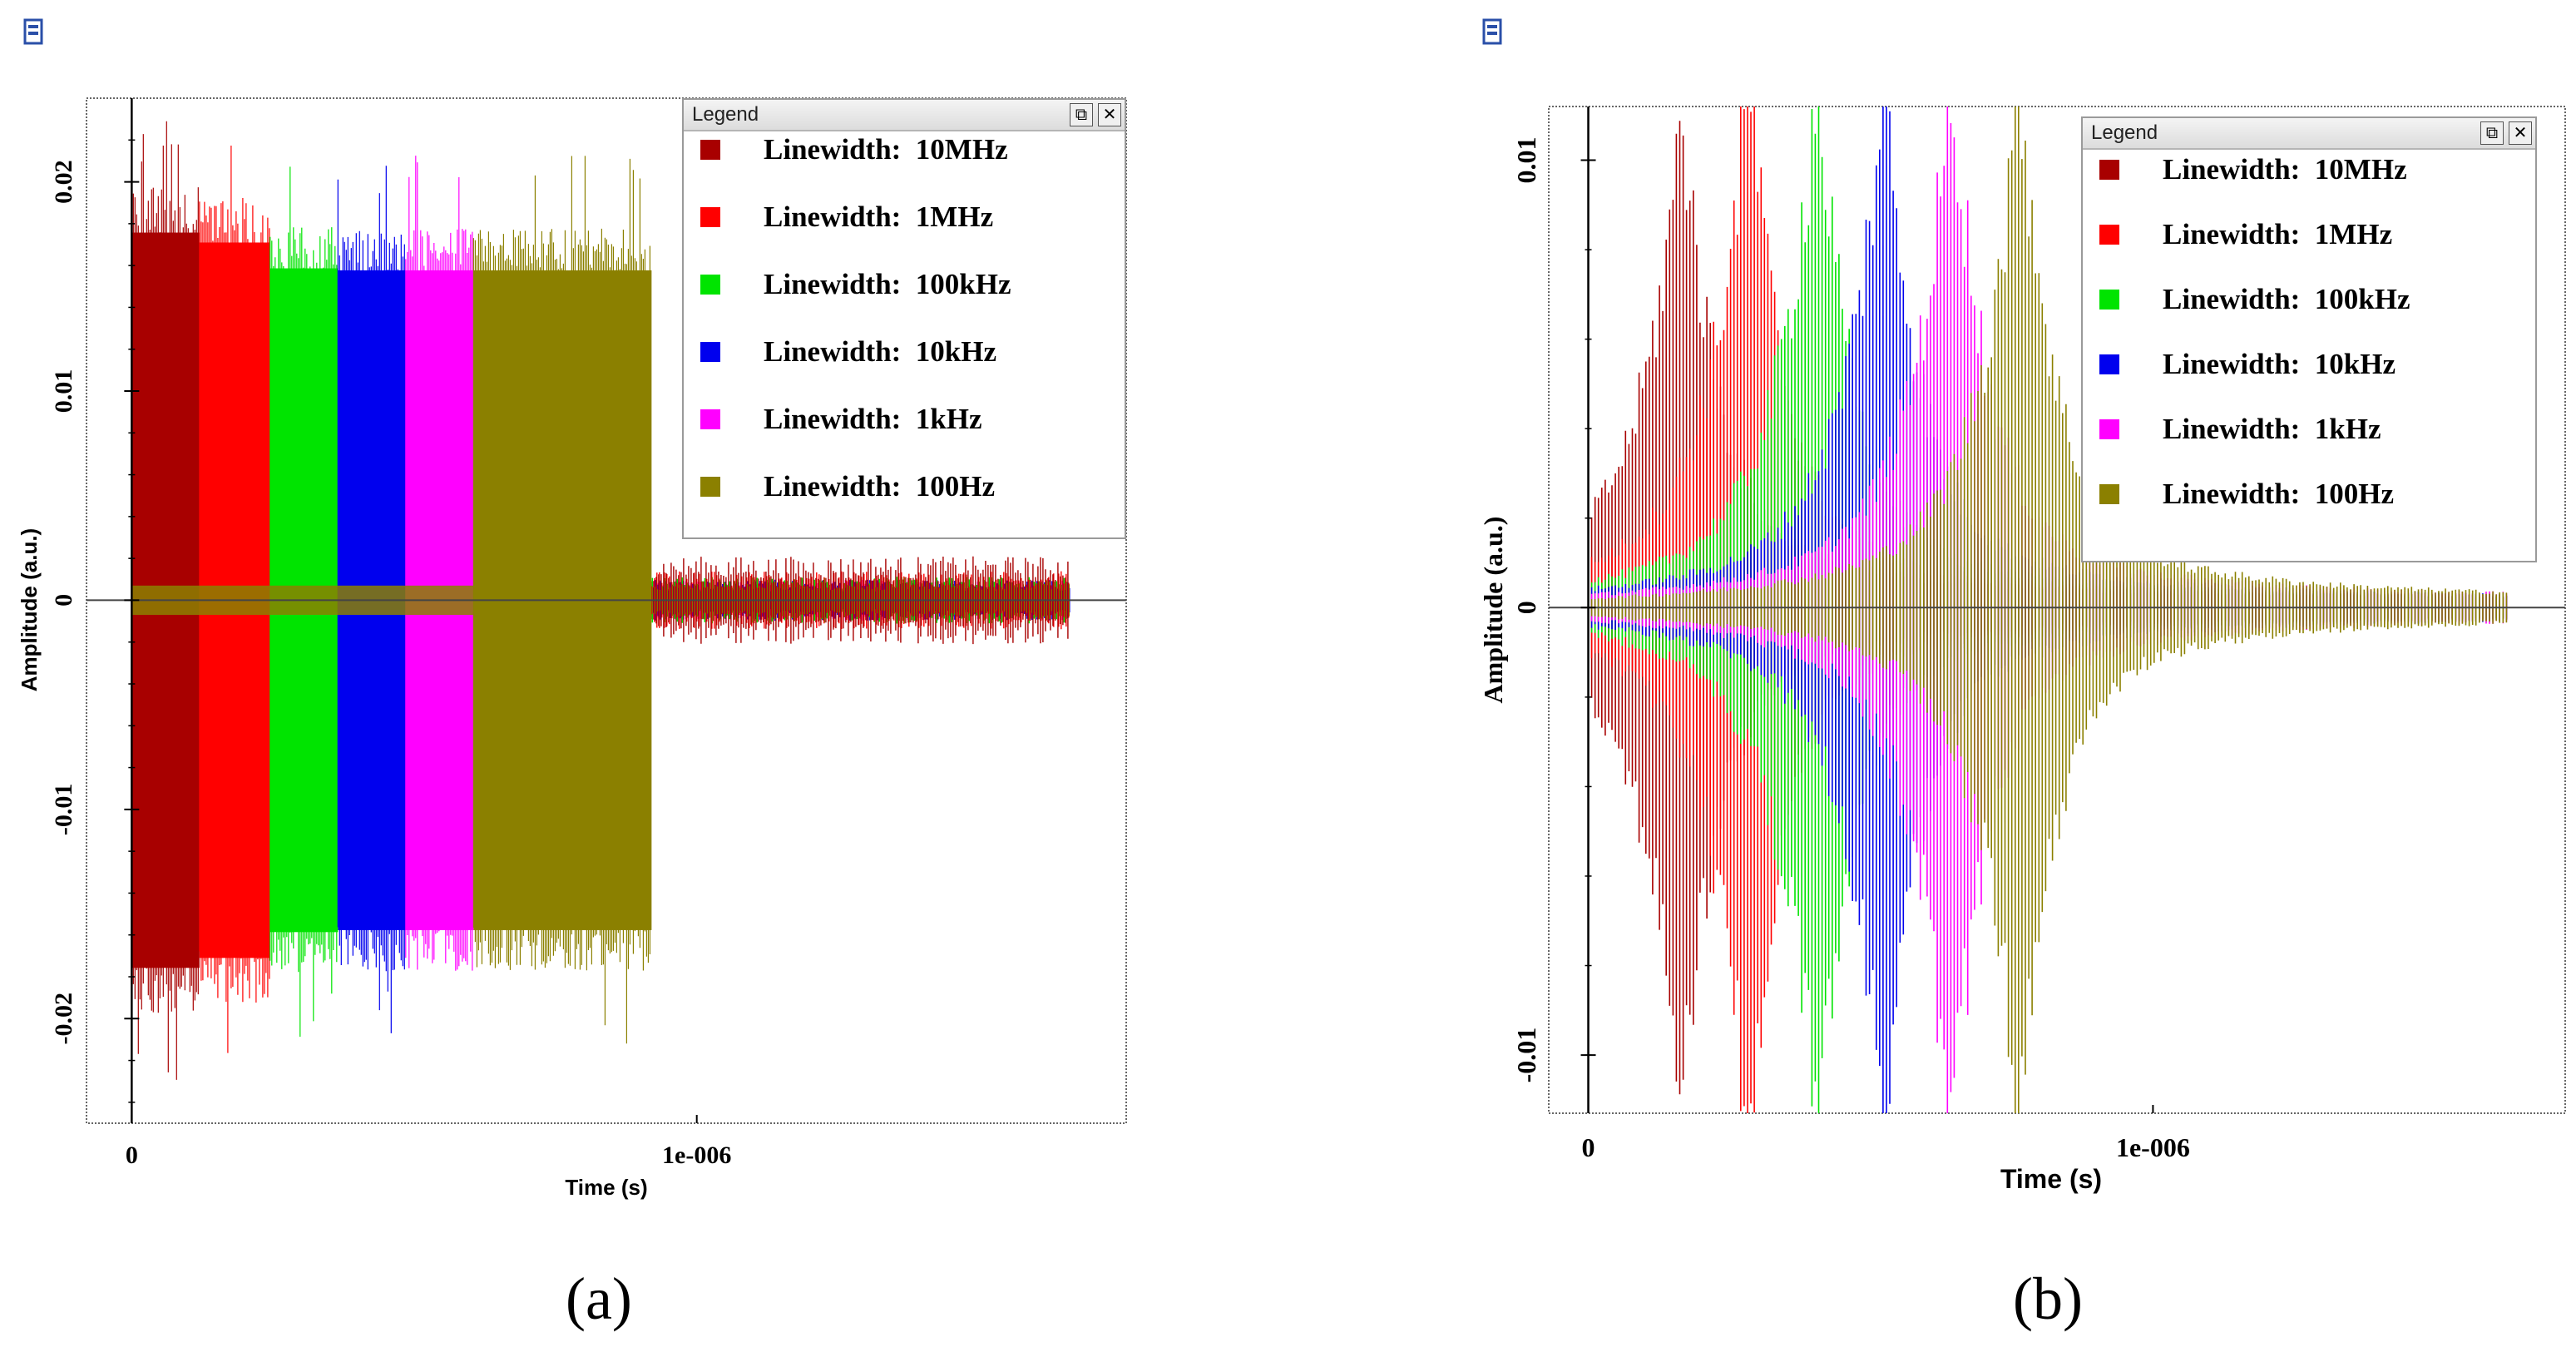 This screenshot has height=1357, width=2576. I want to click on y-tick-label: 0.02, so click(64, 182).